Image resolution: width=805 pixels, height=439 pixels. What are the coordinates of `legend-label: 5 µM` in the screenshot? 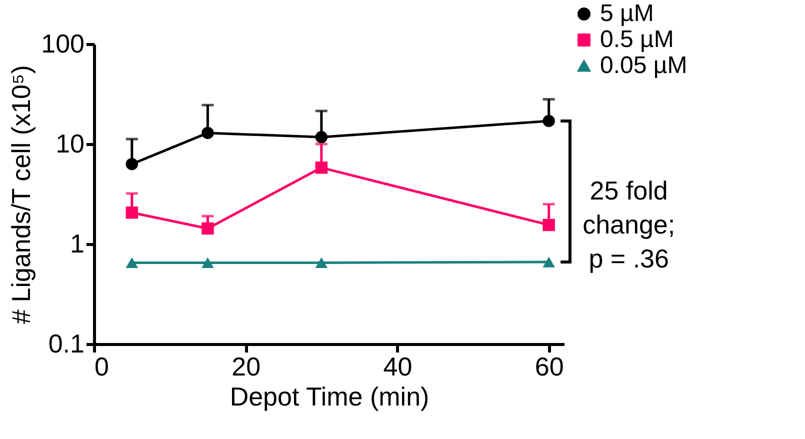 It's located at (627, 13).